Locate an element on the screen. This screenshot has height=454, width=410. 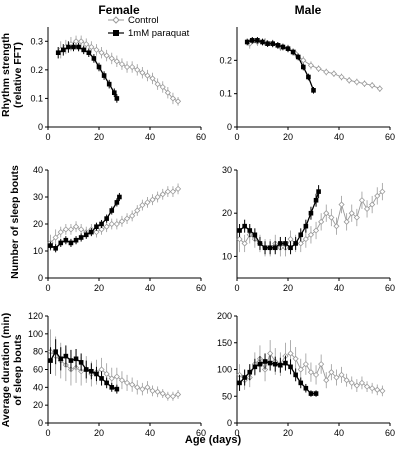
x-tick-label: 20 is located at coordinates (99, 433).